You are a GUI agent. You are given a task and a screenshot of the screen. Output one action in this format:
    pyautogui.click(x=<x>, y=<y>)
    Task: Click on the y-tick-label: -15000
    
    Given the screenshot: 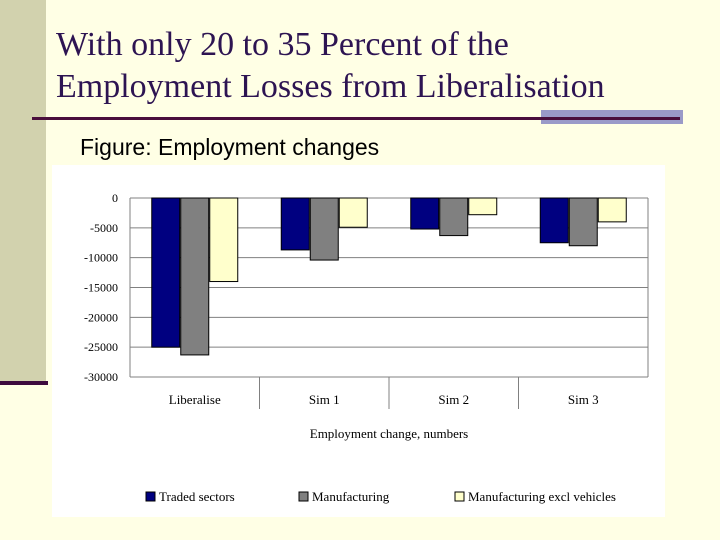 What is the action you would take?
    pyautogui.click(x=101, y=288)
    